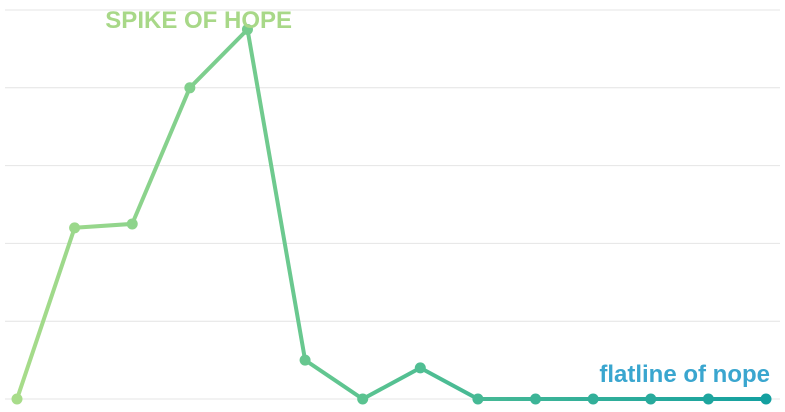 This screenshot has height=412, width=785. What do you see at coordinates (684, 374) in the screenshot?
I see `annotation-flatline-label: flatline of nope` at bounding box center [684, 374].